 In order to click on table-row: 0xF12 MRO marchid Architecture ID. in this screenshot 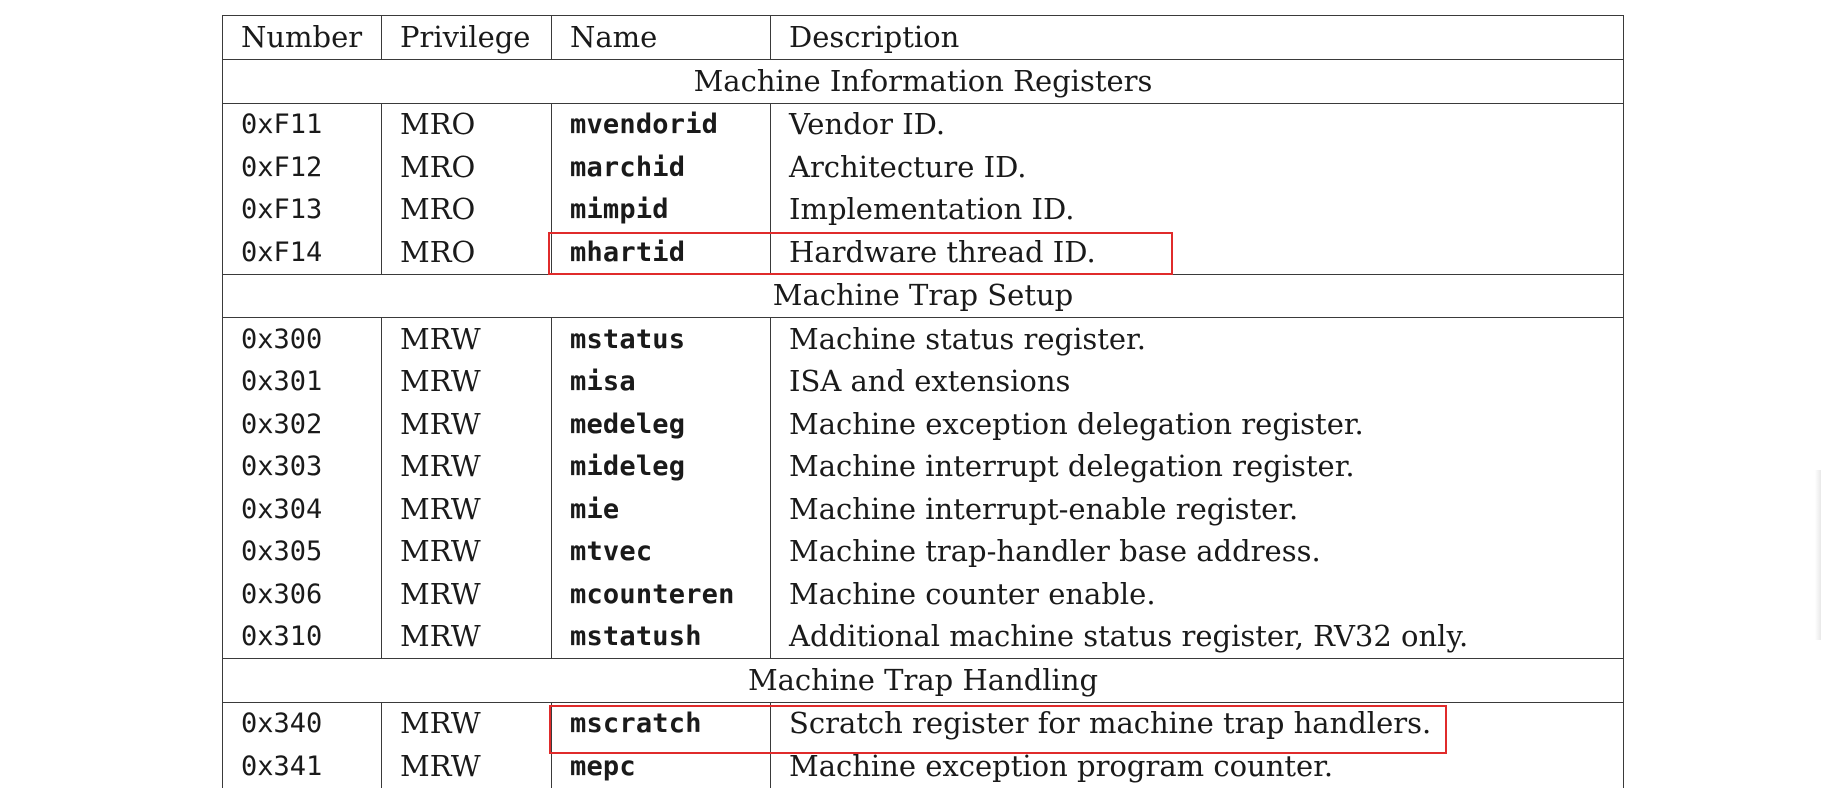, I will do `click(923, 167)`.